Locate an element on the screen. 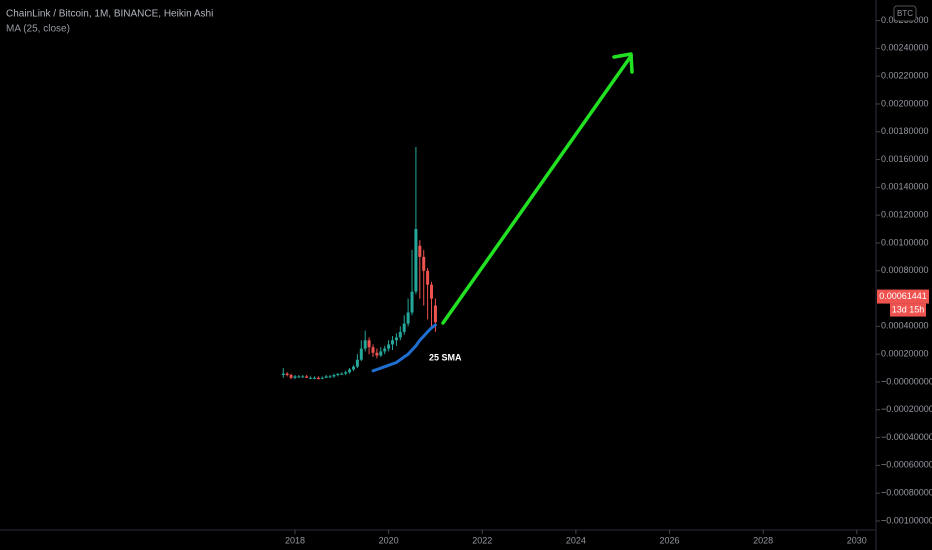 The width and height of the screenshot is (932, 550). y-tick-label: 0.00160000 is located at coordinates (905, 159).